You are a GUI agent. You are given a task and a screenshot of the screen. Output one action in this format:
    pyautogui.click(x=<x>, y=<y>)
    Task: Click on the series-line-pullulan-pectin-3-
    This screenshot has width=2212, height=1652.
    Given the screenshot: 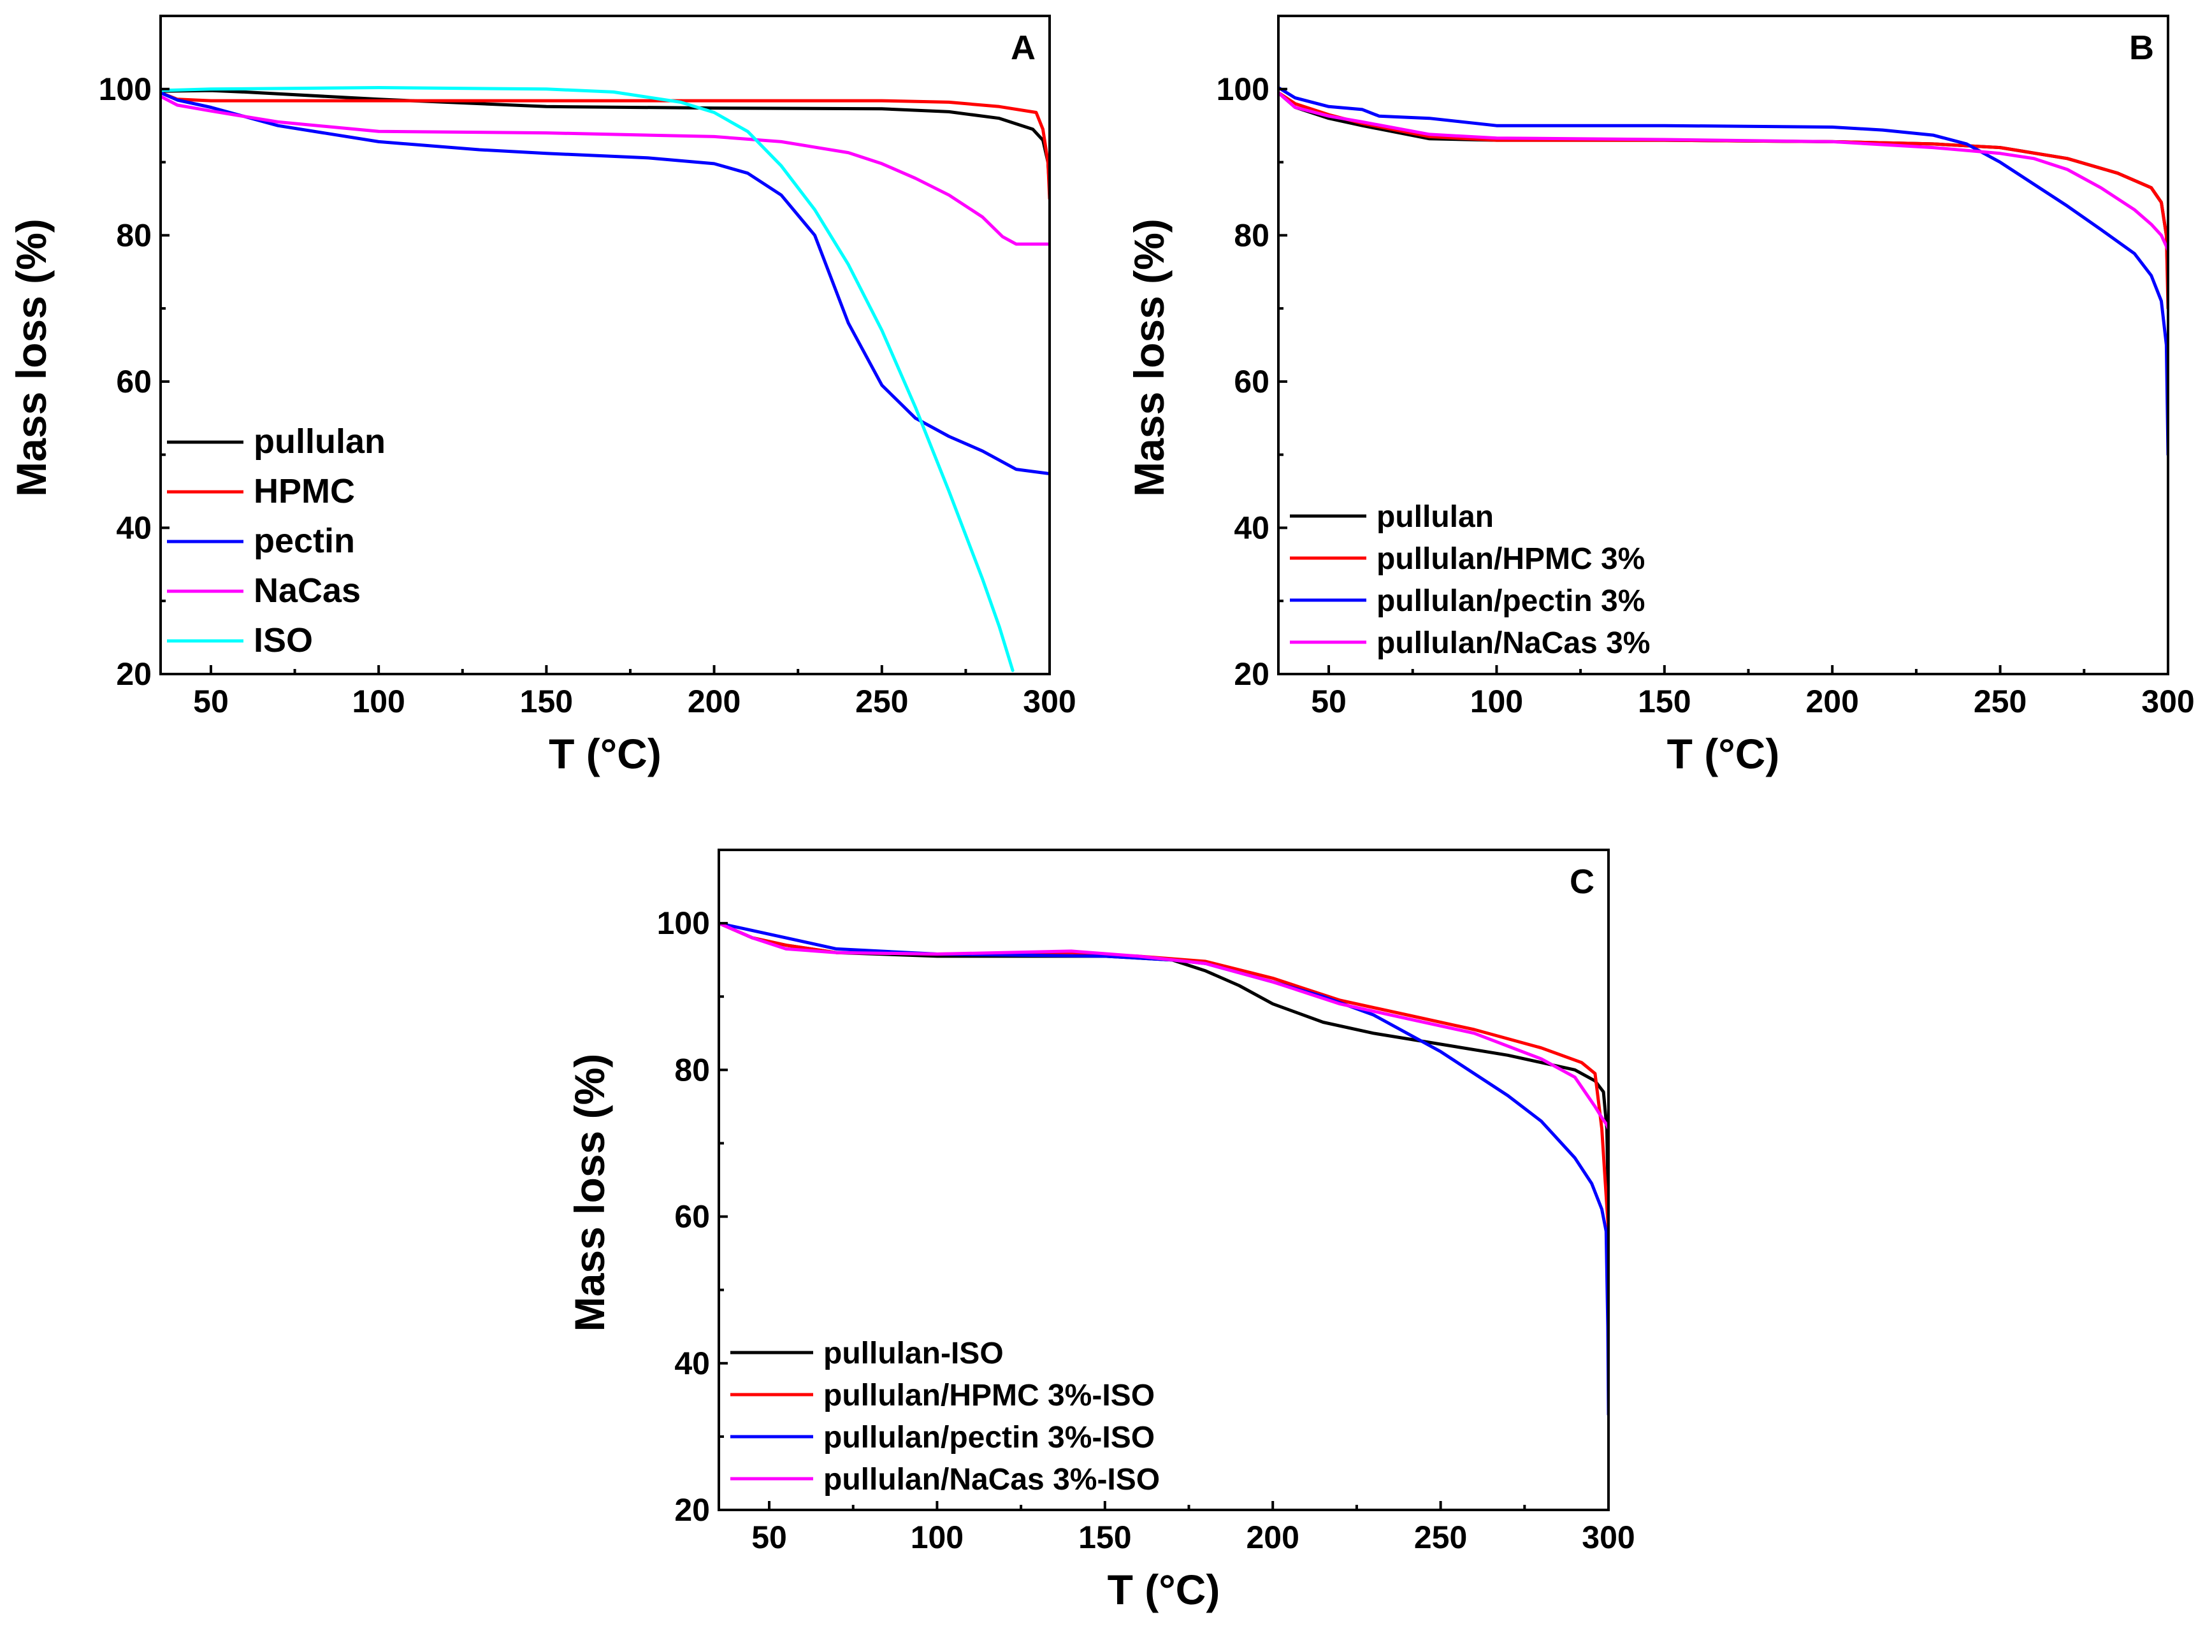 What is the action you would take?
    pyautogui.click(x=1723, y=271)
    